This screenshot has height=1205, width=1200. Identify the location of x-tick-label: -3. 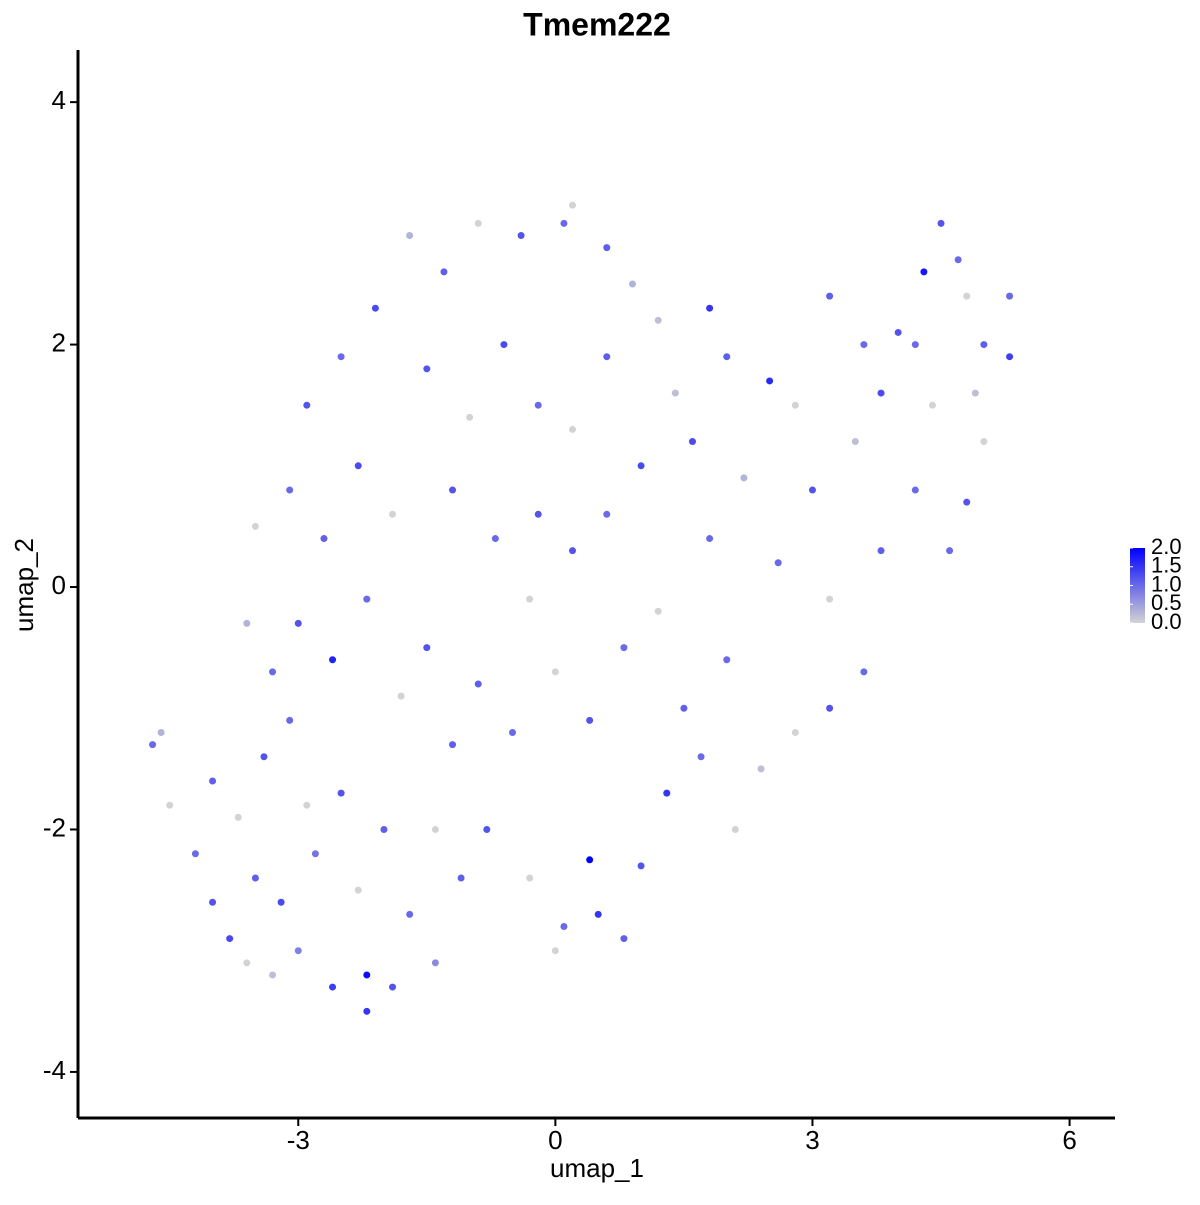
(298, 1140).